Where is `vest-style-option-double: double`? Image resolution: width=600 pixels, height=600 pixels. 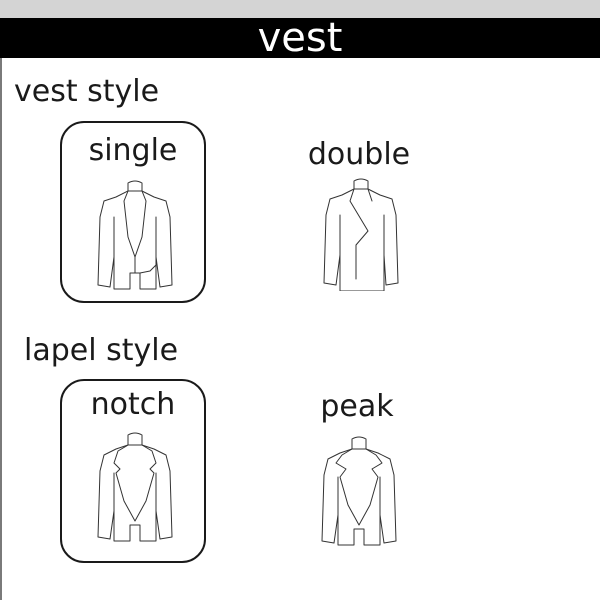 vest-style-option-double: double is located at coordinates (359, 216).